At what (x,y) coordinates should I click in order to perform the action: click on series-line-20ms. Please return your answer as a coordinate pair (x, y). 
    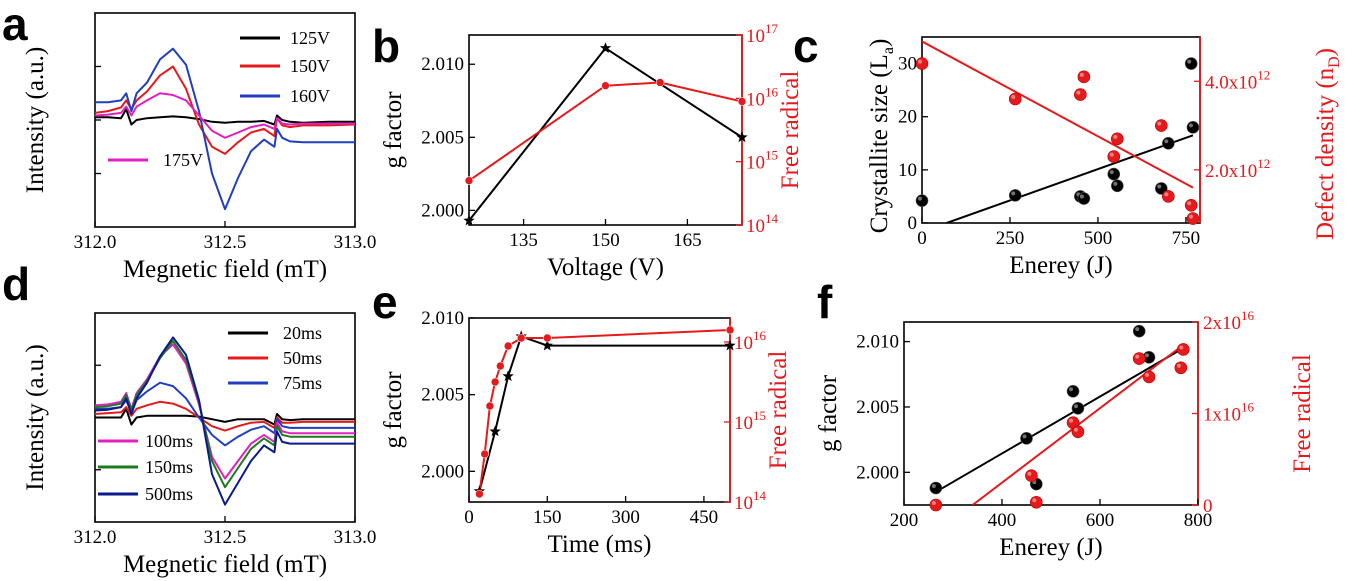
    Looking at the image, I should click on (225, 416).